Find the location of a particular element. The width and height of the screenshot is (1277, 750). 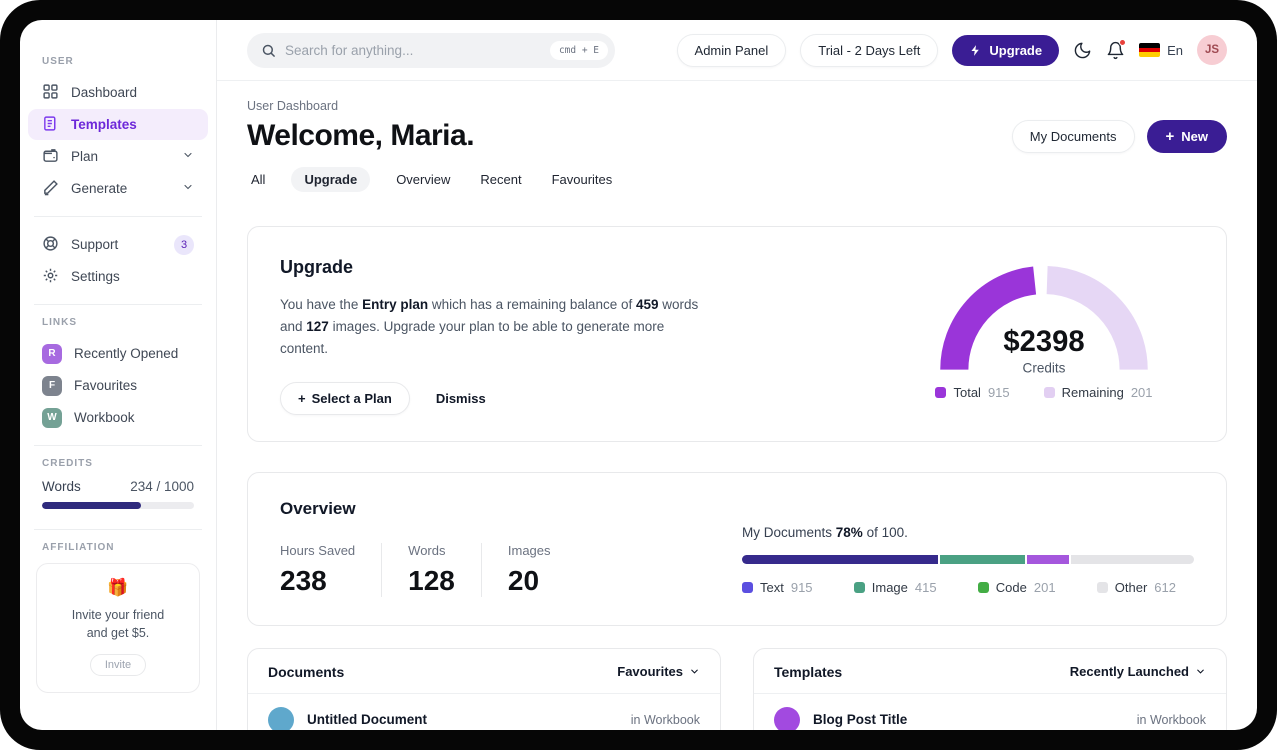

sidebar-item-generate: Generate is located at coordinates (118, 188).